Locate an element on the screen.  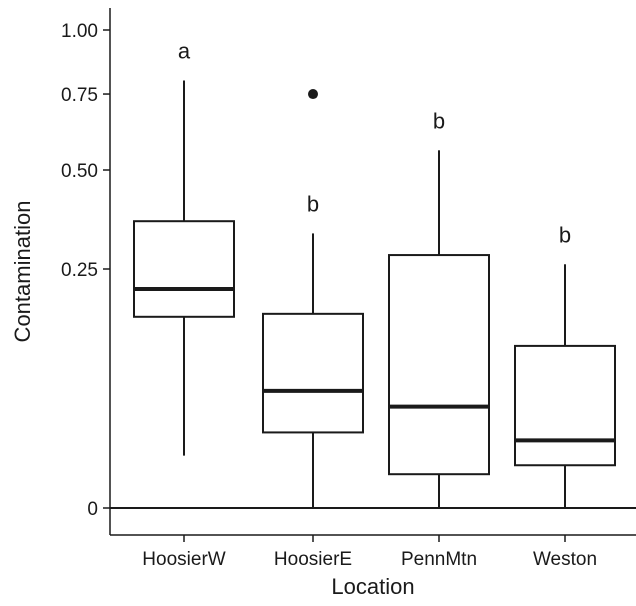
box-HoosierE: b is located at coordinates (313, 298).